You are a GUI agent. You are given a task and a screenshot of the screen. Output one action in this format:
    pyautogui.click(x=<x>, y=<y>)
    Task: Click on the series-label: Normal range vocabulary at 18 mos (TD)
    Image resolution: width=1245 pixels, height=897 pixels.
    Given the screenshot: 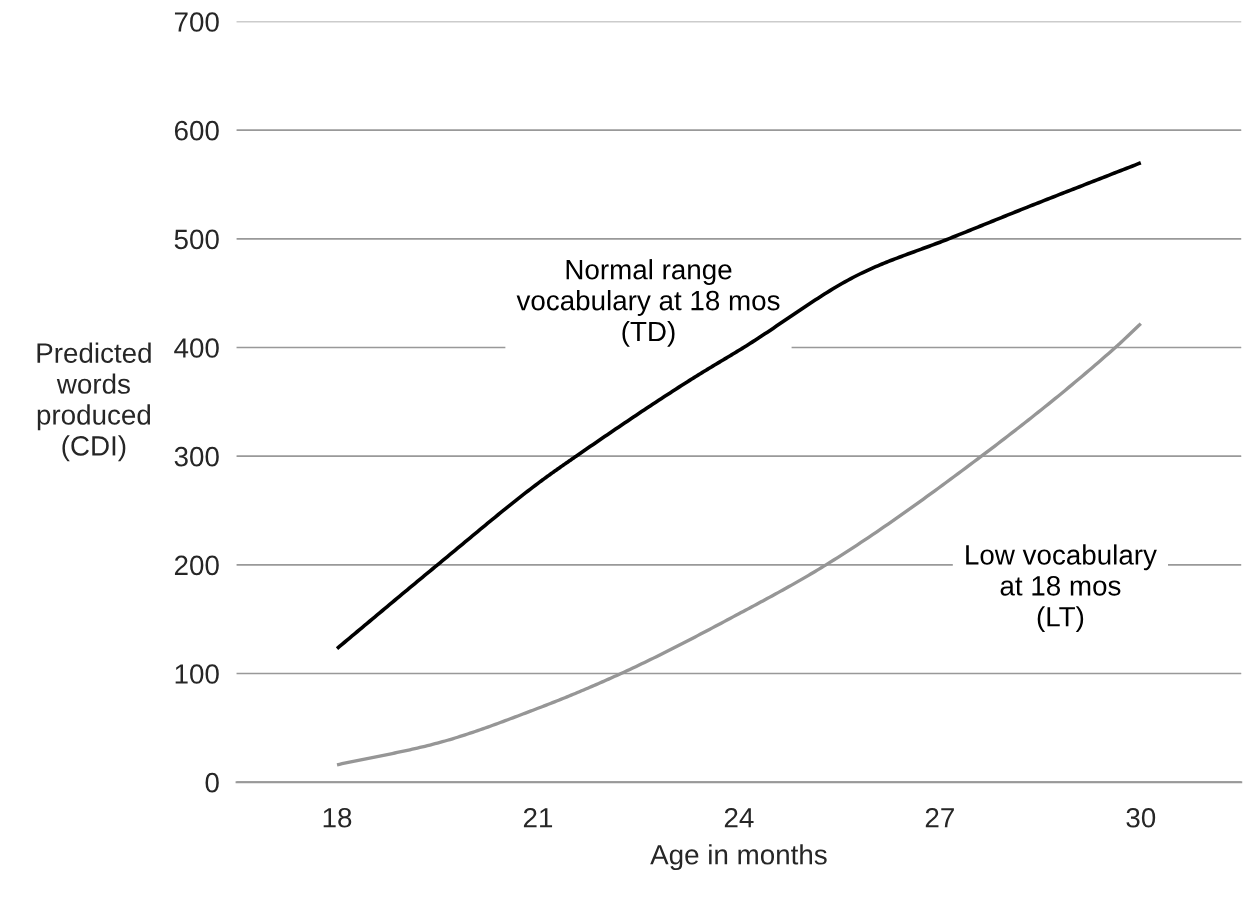 What is the action you would take?
    pyautogui.click(x=648, y=303)
    